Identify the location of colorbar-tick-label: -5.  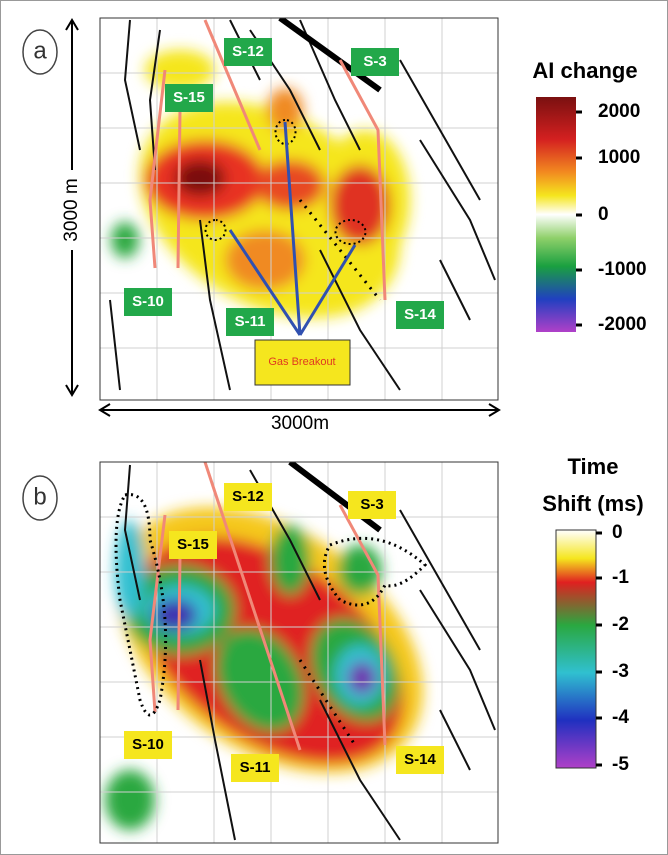
(620, 764).